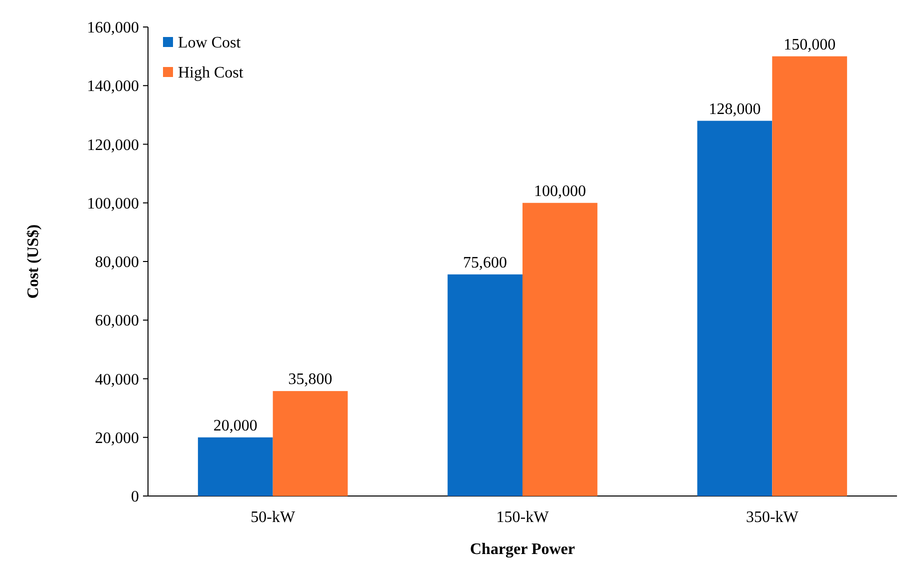 The image size is (913, 574). What do you see at coordinates (135, 497) in the screenshot?
I see `y-tick-label: 0` at bounding box center [135, 497].